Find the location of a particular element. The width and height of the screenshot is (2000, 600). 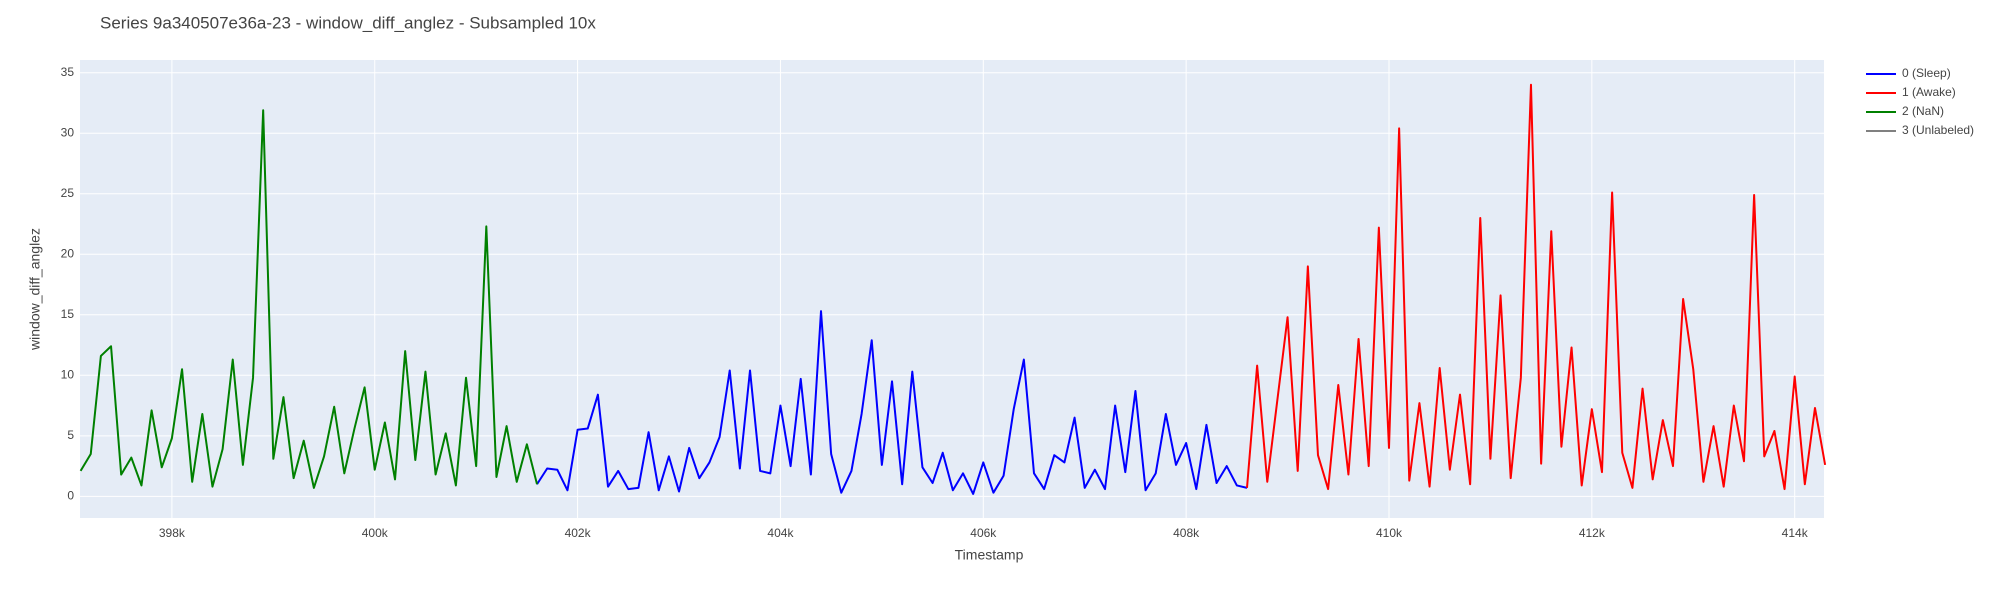

legend-label: 1 (Awake) is located at coordinates (1929, 92).